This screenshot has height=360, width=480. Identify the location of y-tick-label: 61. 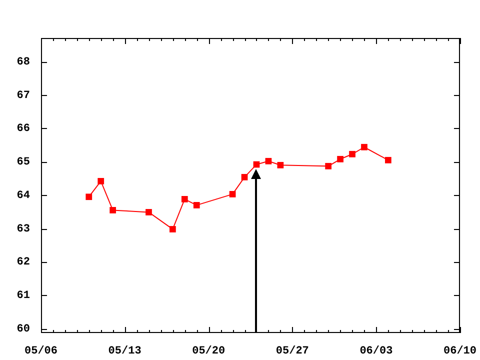
(23, 296).